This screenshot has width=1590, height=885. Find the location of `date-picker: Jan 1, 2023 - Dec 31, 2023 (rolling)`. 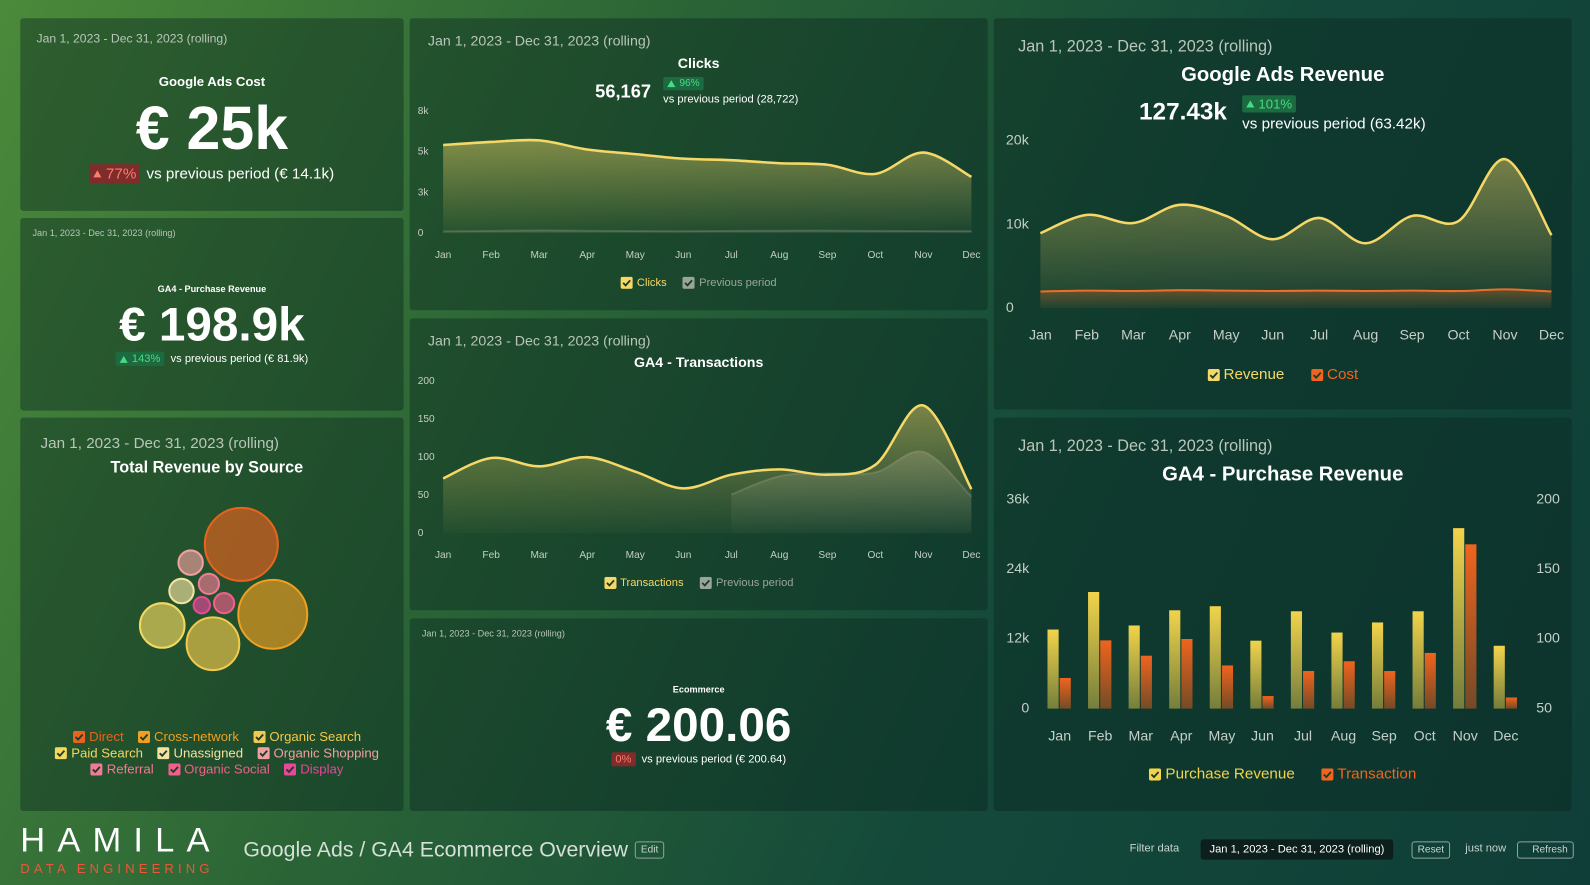

date-picker: Jan 1, 2023 - Dec 31, 2023 (rolling) is located at coordinates (1297, 849).